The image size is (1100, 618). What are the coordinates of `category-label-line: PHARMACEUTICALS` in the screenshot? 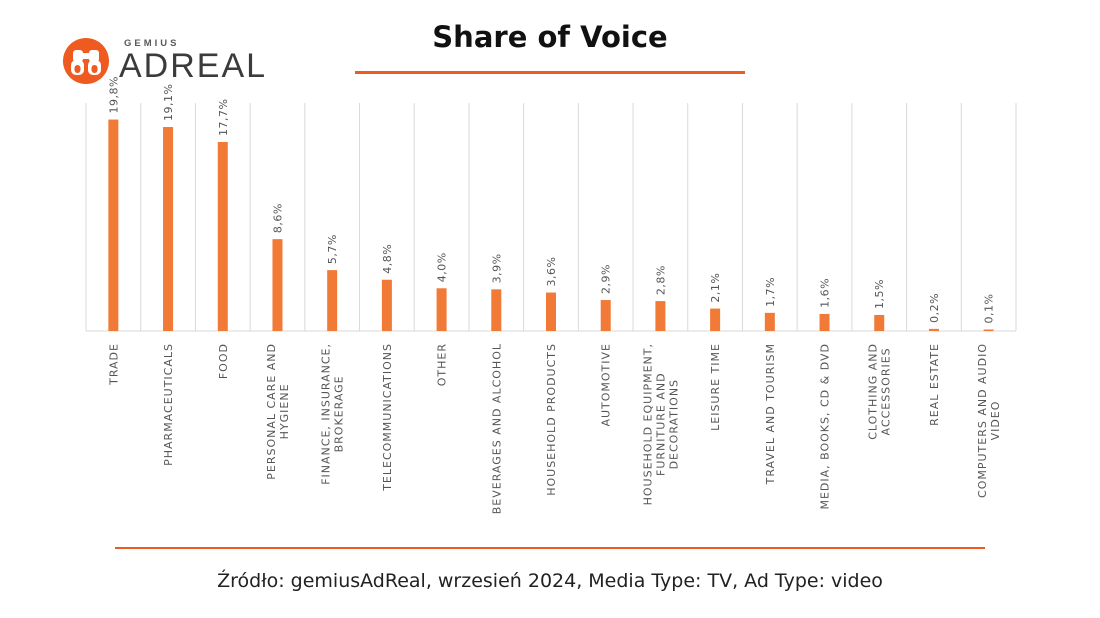 It's located at (168, 404).